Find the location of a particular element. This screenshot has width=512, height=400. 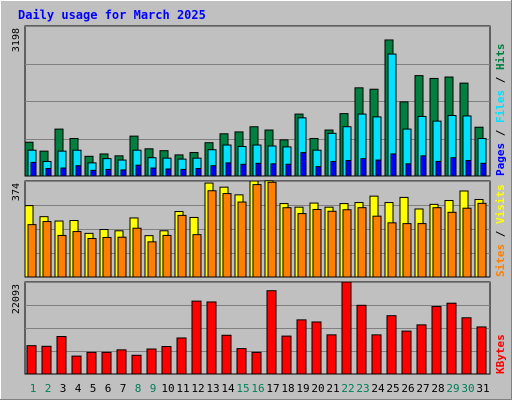

x-tick-label-12: 12 is located at coordinates (197, 388).